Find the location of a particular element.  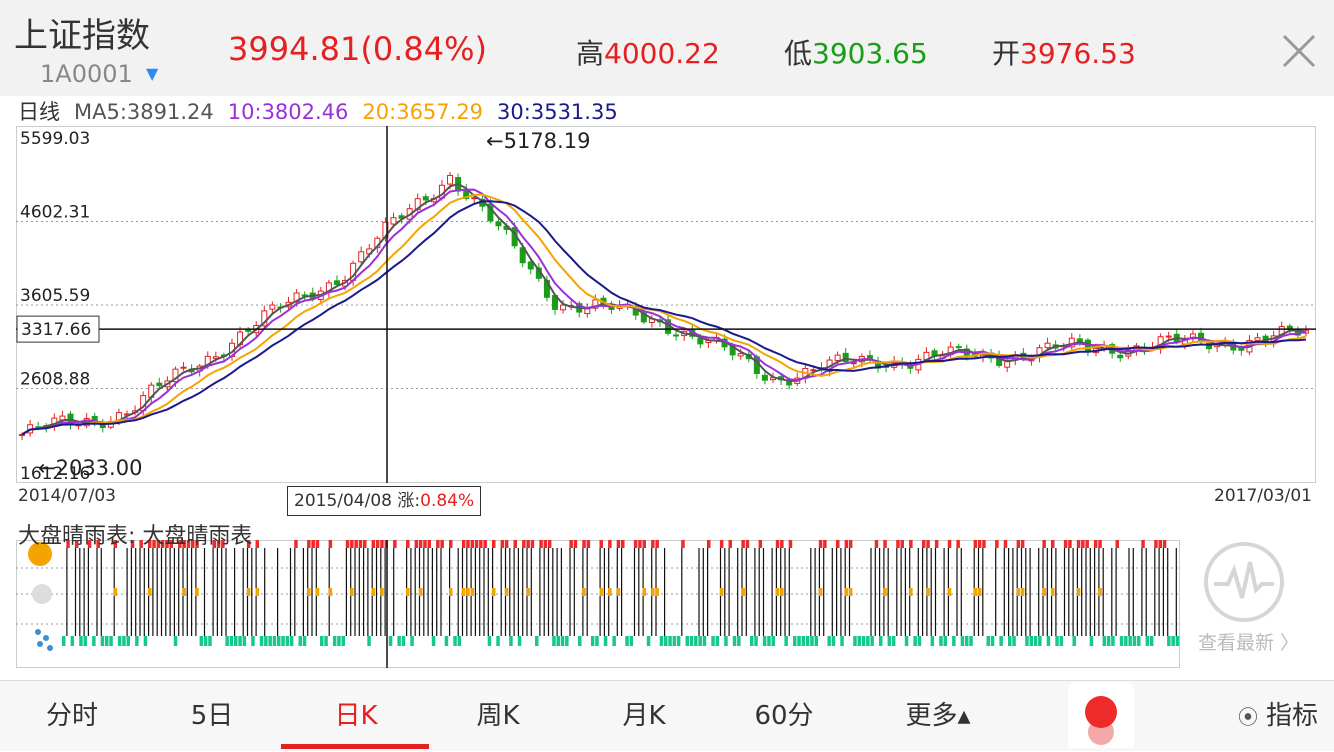

index-title: 上证指数 is located at coordinates (82, 36).